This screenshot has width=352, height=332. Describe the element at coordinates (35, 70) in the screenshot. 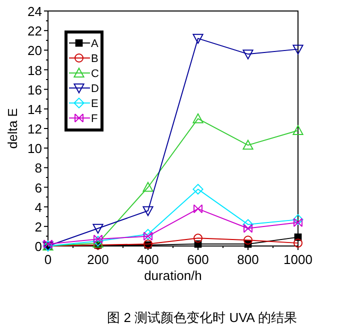

I see `y-tick-label: 18` at that location.